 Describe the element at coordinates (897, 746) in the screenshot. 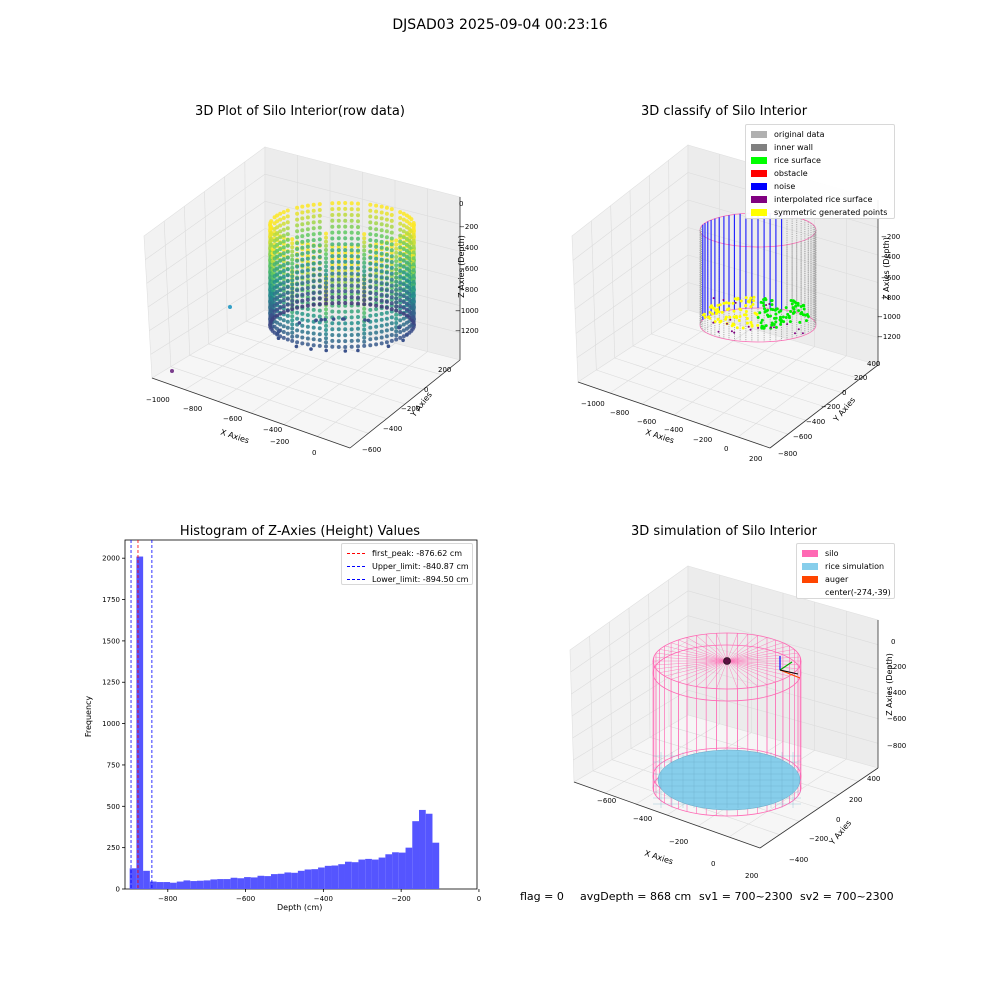

I see `p4-ztick: −800` at that location.